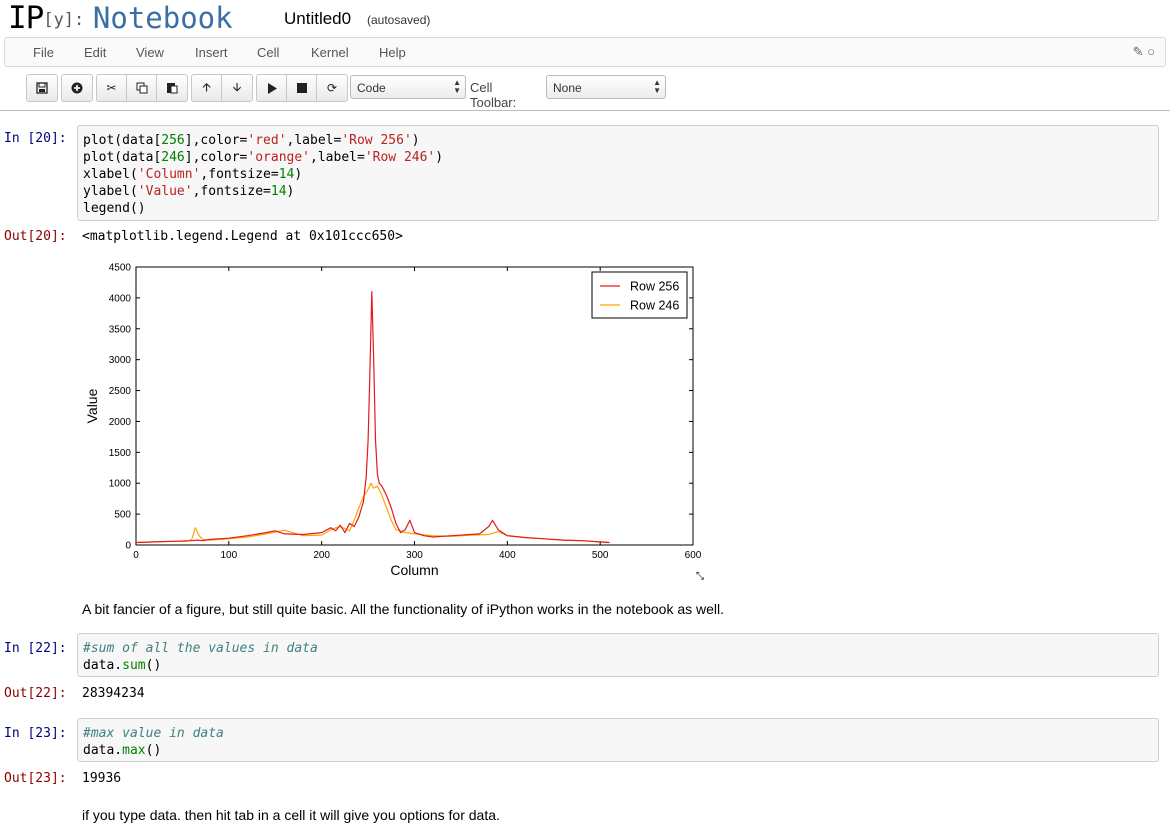 The width and height of the screenshot is (1170, 828). What do you see at coordinates (507, 555) in the screenshot?
I see `x-tick-label: 400` at bounding box center [507, 555].